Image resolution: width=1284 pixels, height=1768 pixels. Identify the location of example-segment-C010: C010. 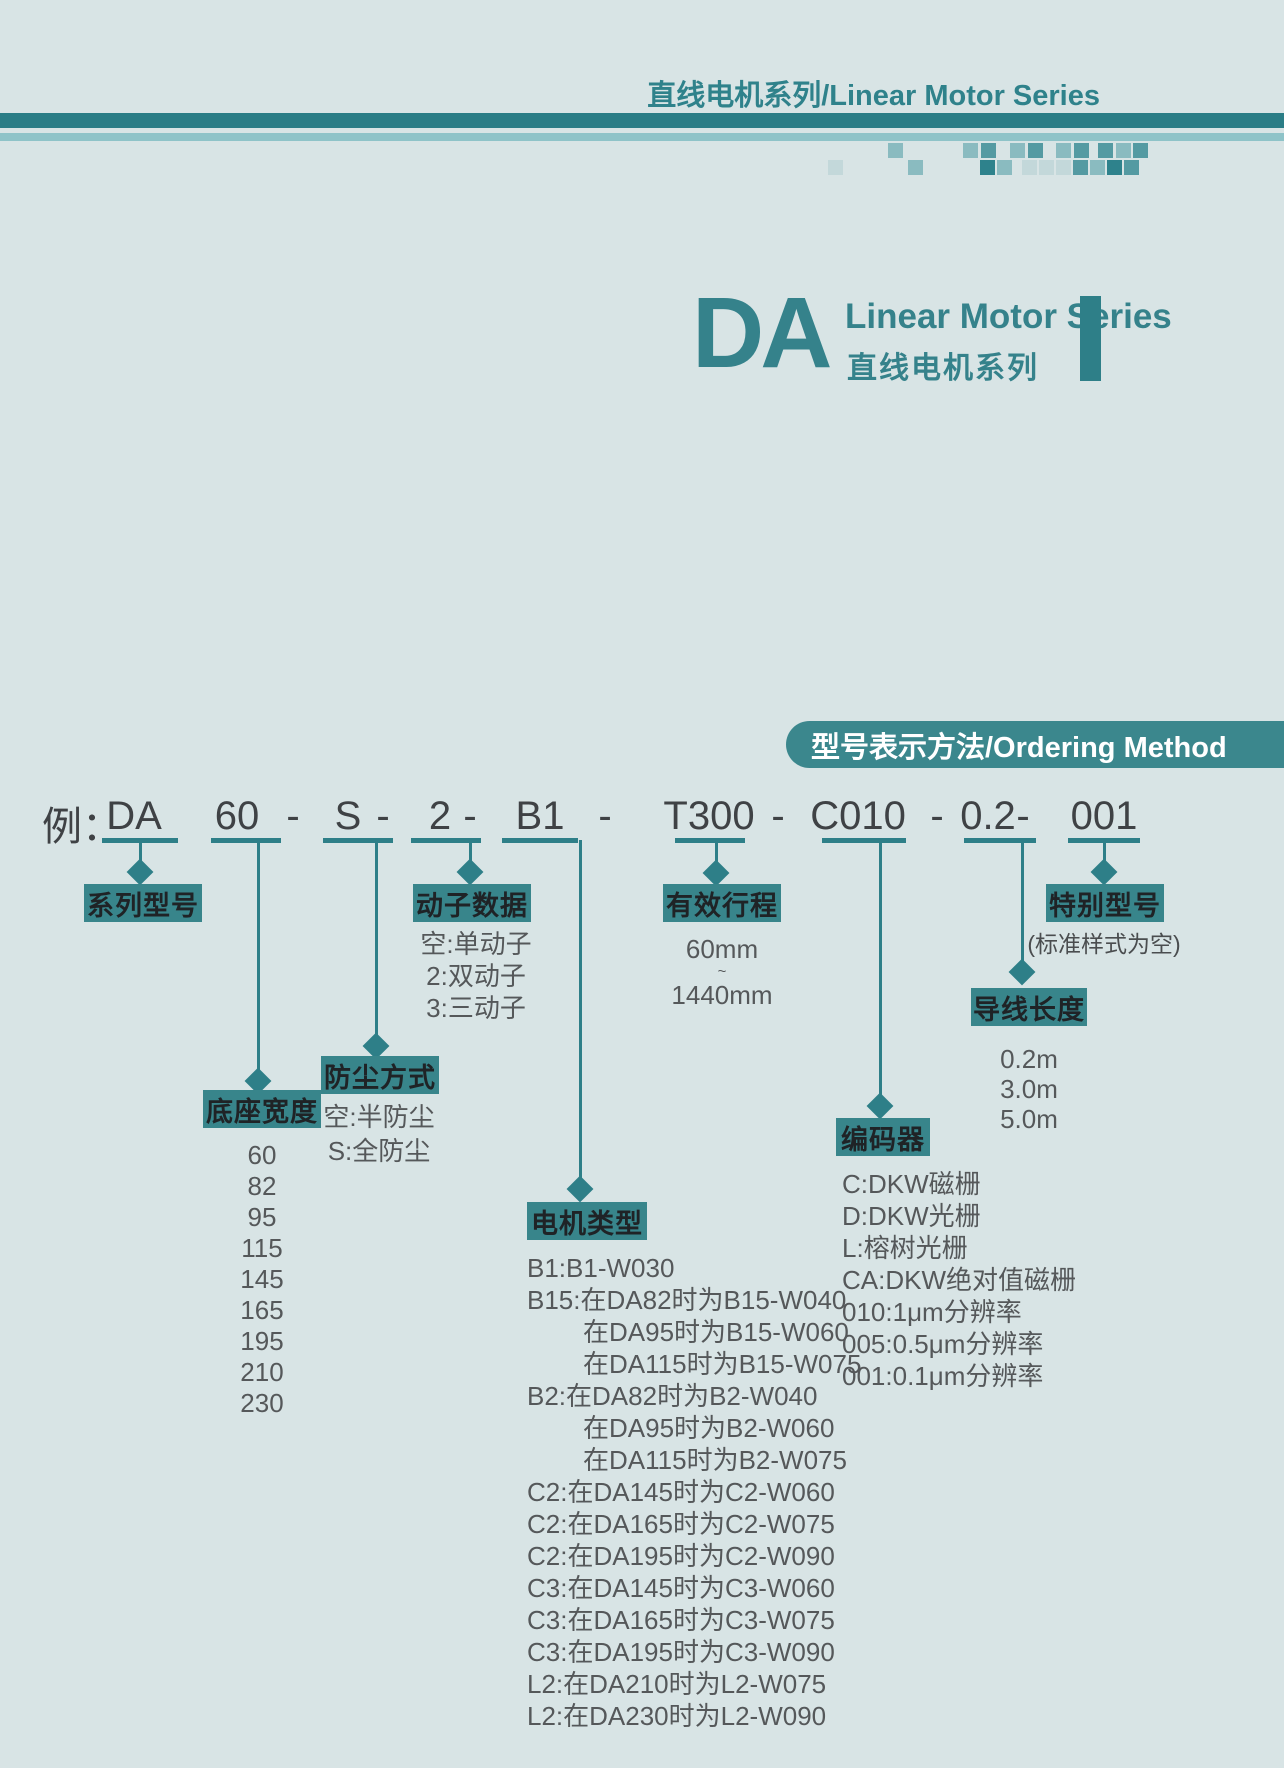
(858, 816).